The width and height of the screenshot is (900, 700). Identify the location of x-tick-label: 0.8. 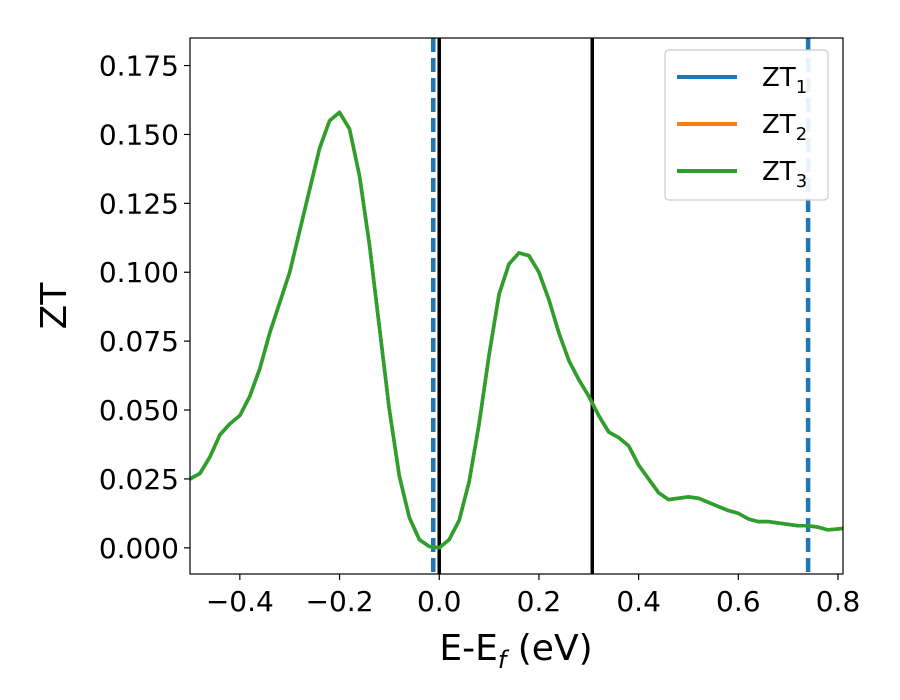
(838, 601).